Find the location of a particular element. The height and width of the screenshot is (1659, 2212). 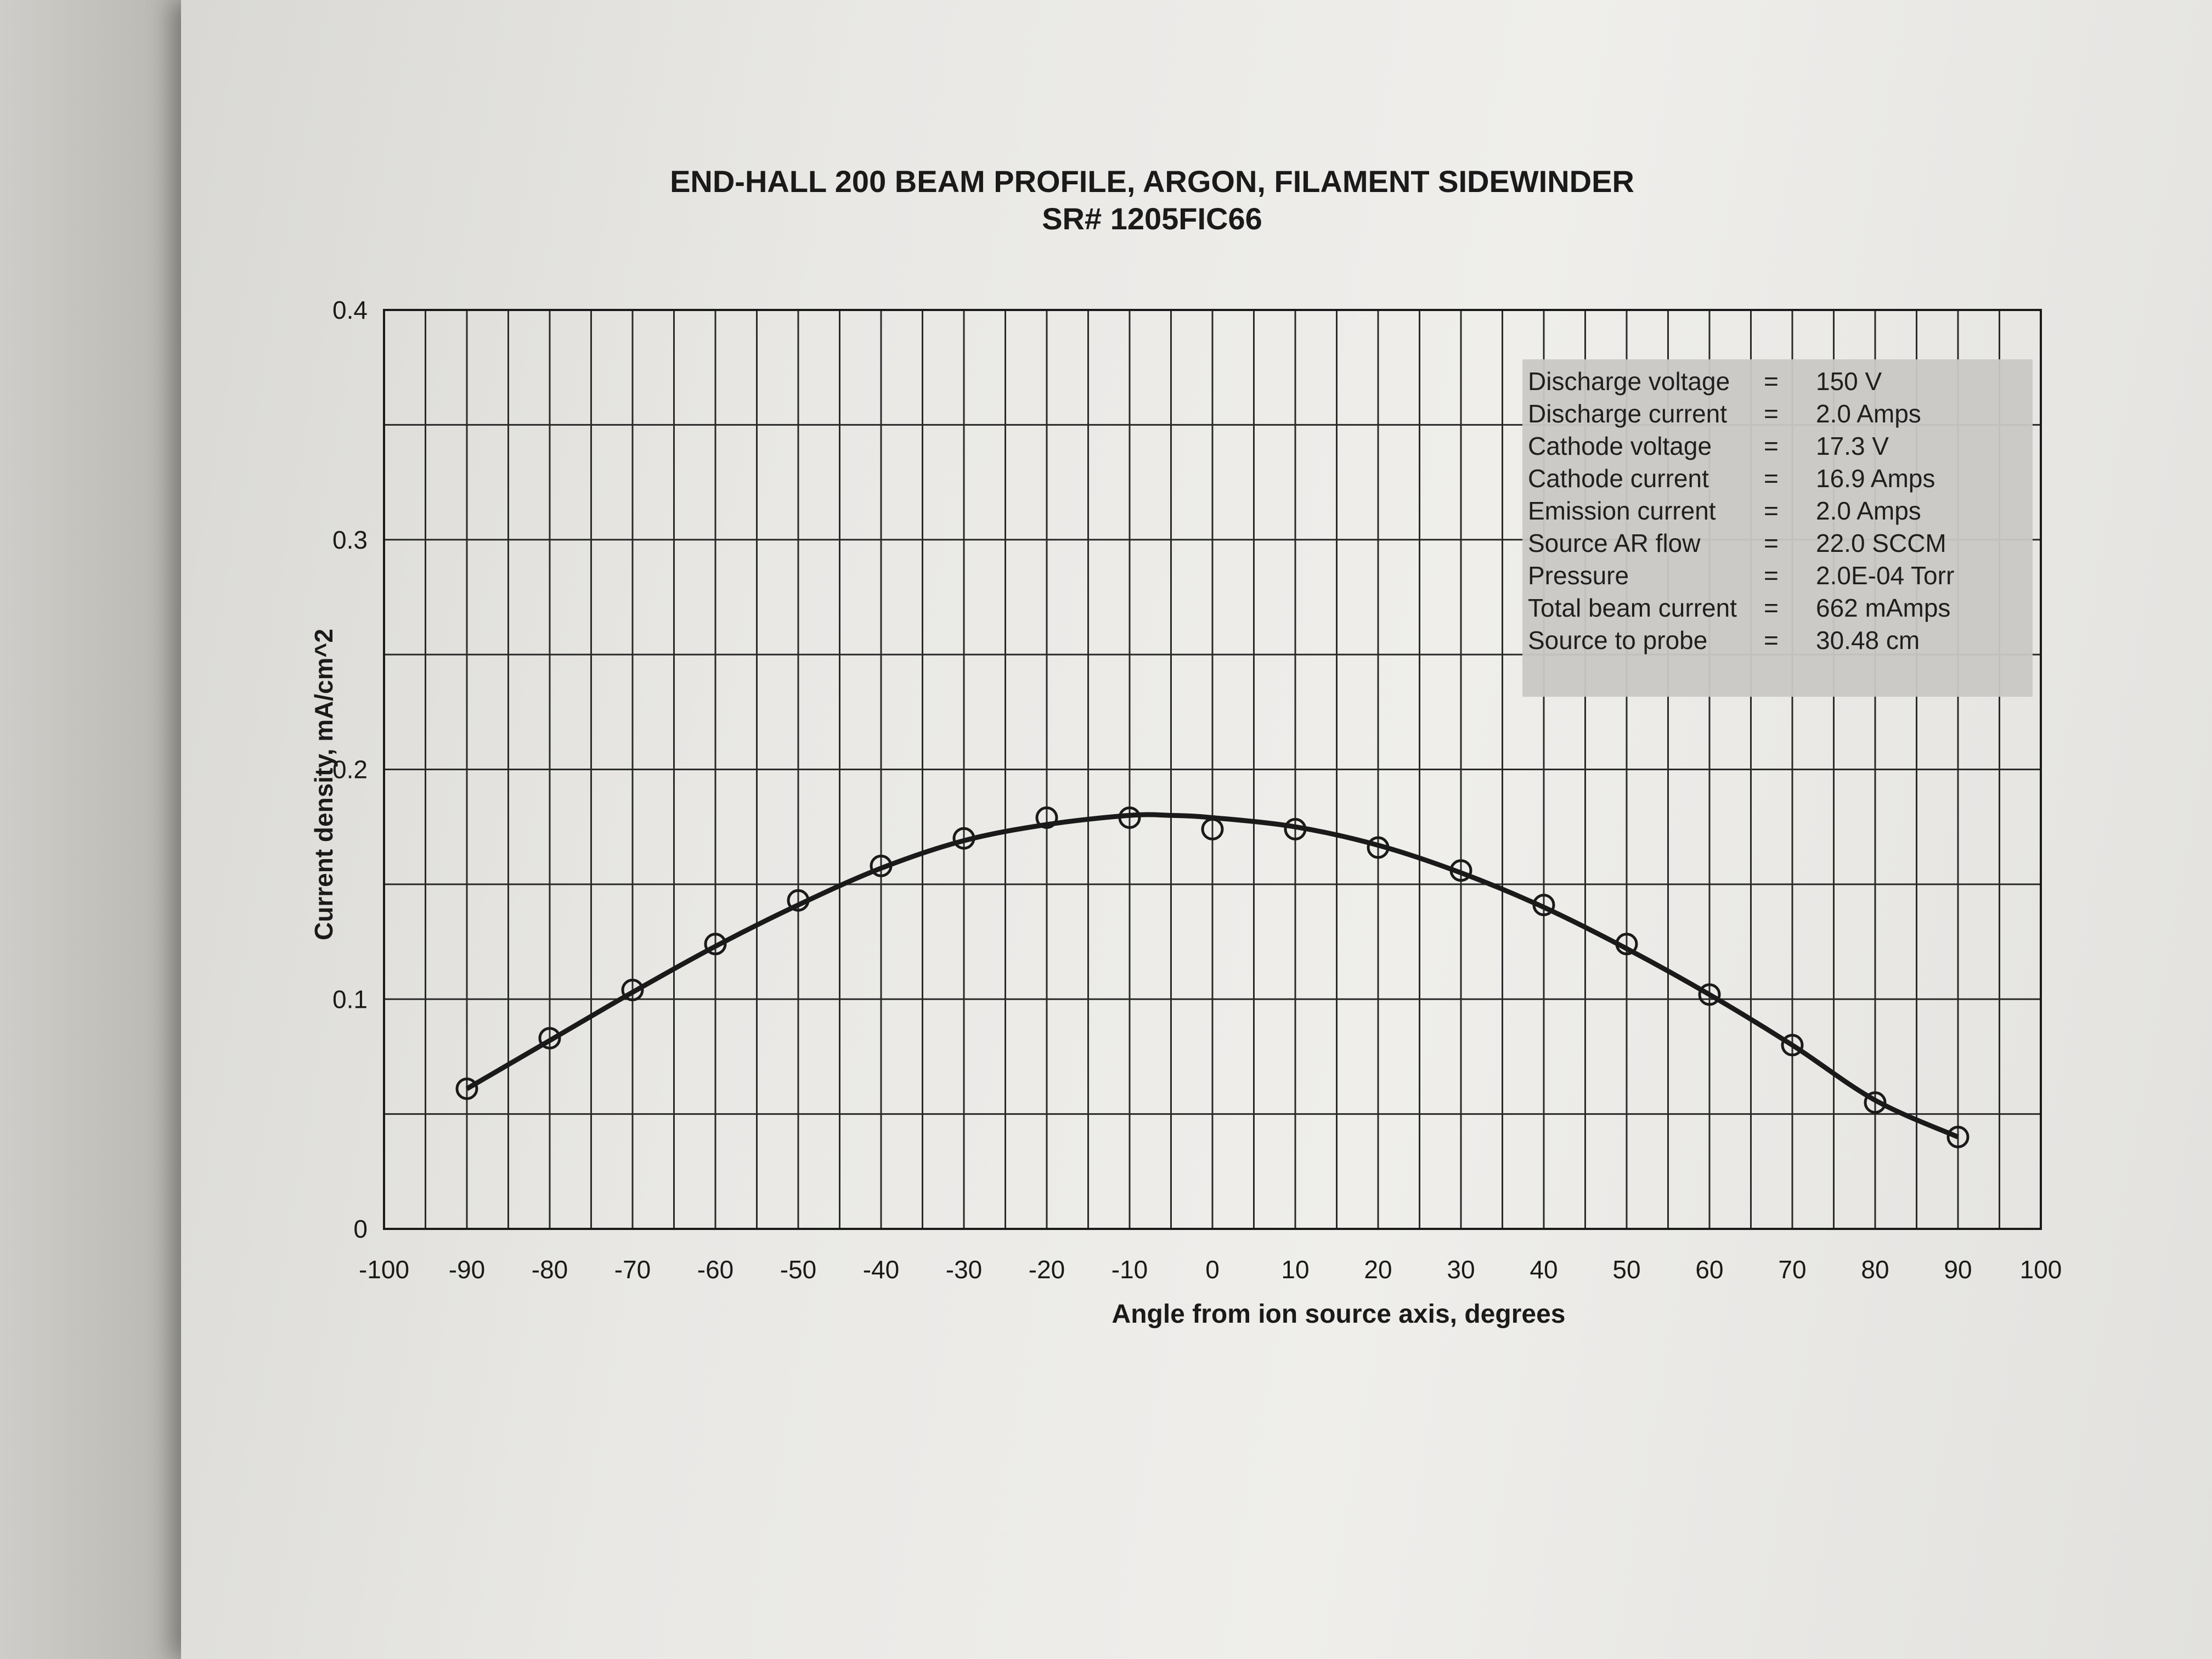

x-tick-label: 30 is located at coordinates (1461, 1269).